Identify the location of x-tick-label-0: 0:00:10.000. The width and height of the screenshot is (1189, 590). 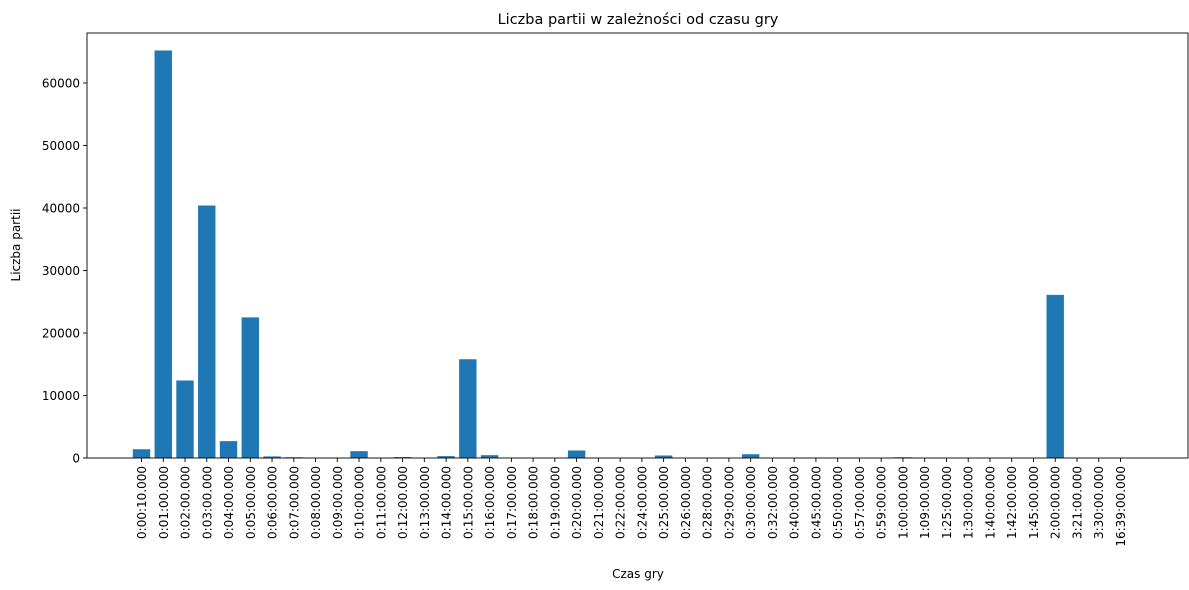
(142, 502).